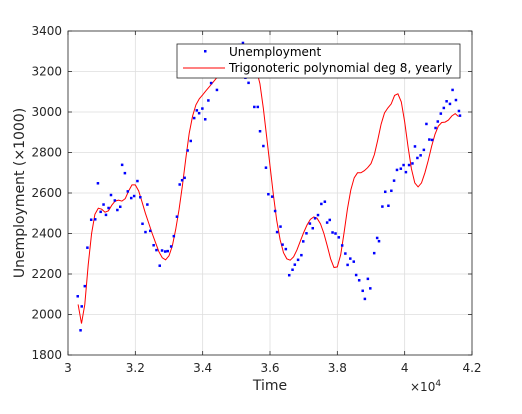  Describe the element at coordinates (275, 52) in the screenshot. I see `legend-label-scatter: Unemployment` at that location.